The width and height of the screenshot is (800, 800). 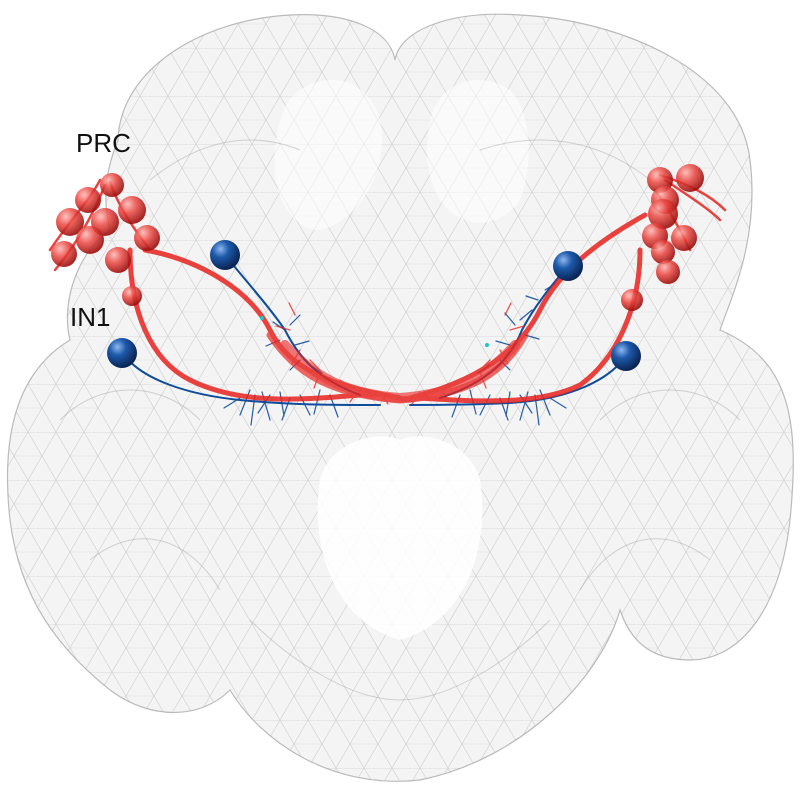 I want to click on brain-mesh-upper-void-right, so click(x=478, y=151).